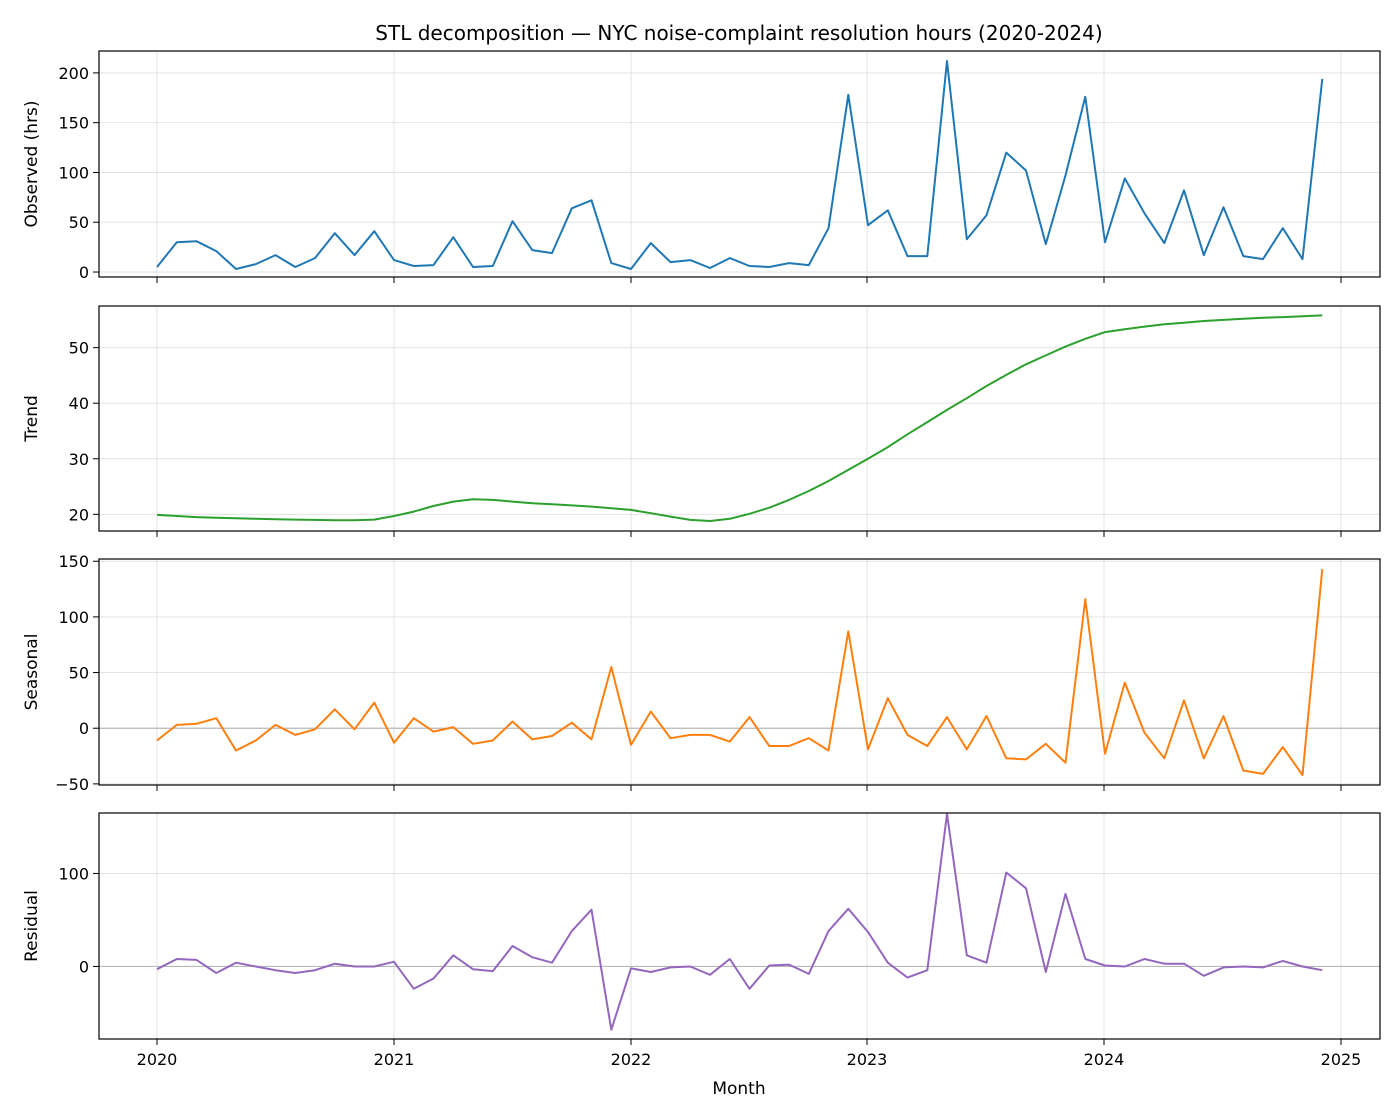  Describe the element at coordinates (79, 514) in the screenshot. I see `y-tick-label: 20` at that location.